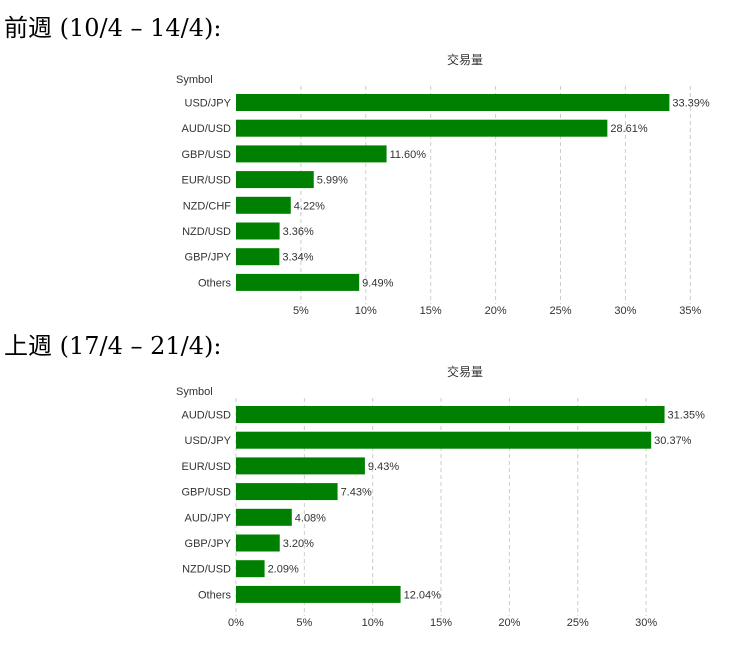 The width and height of the screenshot is (741, 646). Describe the element at coordinates (691, 104) in the screenshot. I see `bar-value-label: 33.39%` at that location.